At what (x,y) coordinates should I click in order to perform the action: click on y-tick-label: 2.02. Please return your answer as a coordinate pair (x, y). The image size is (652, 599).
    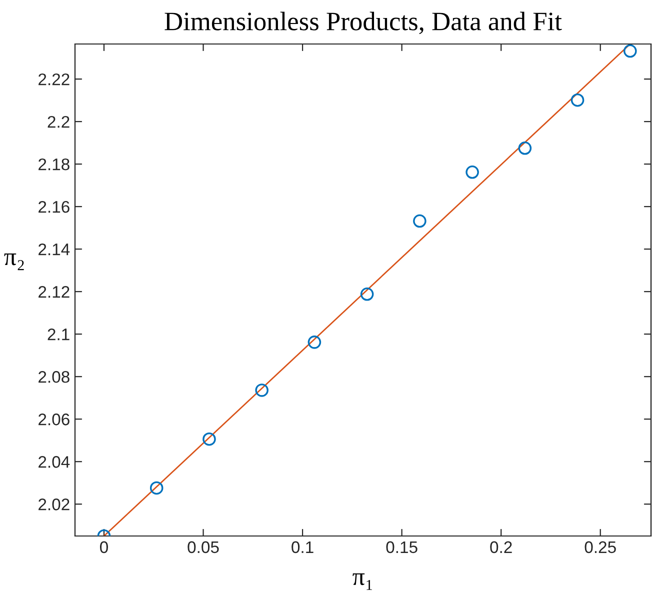
    Looking at the image, I should click on (54, 504).